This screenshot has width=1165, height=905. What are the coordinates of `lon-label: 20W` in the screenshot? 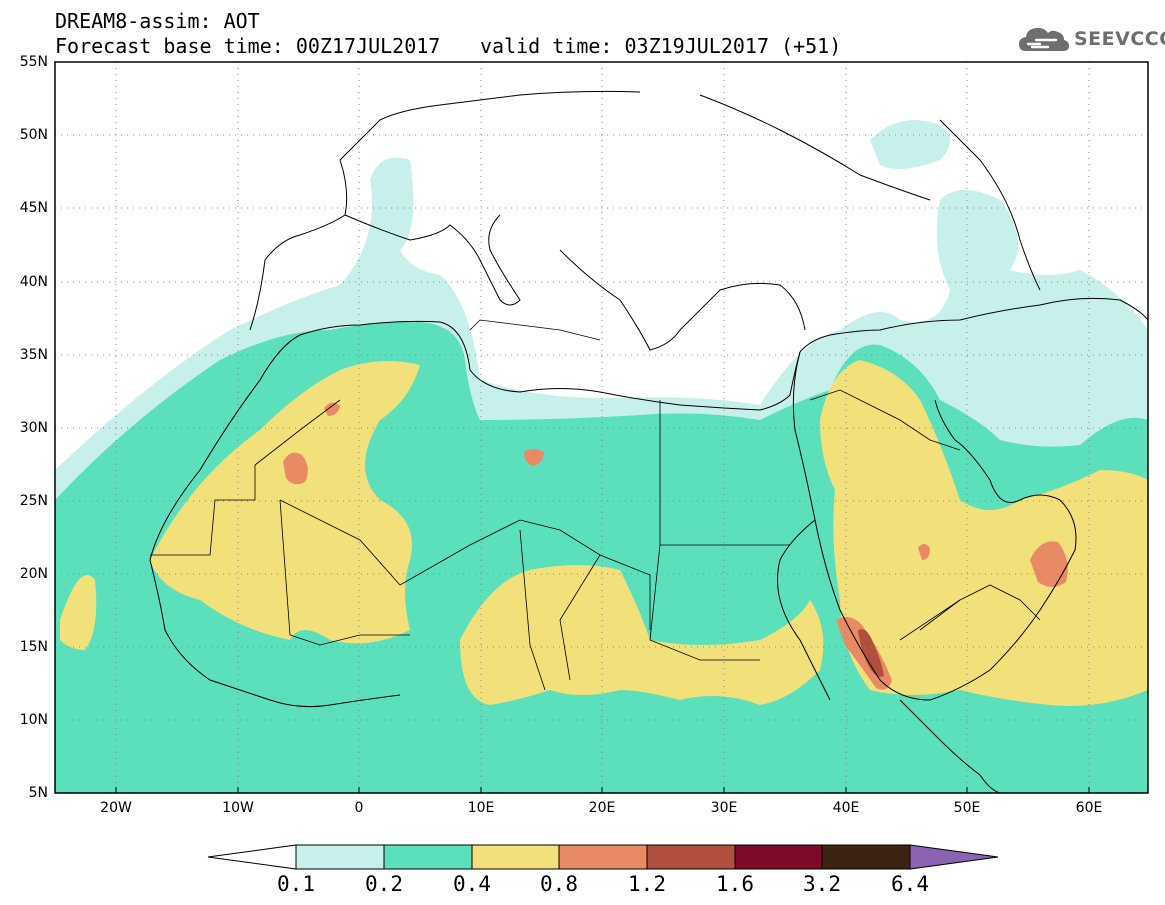 It's located at (116, 808).